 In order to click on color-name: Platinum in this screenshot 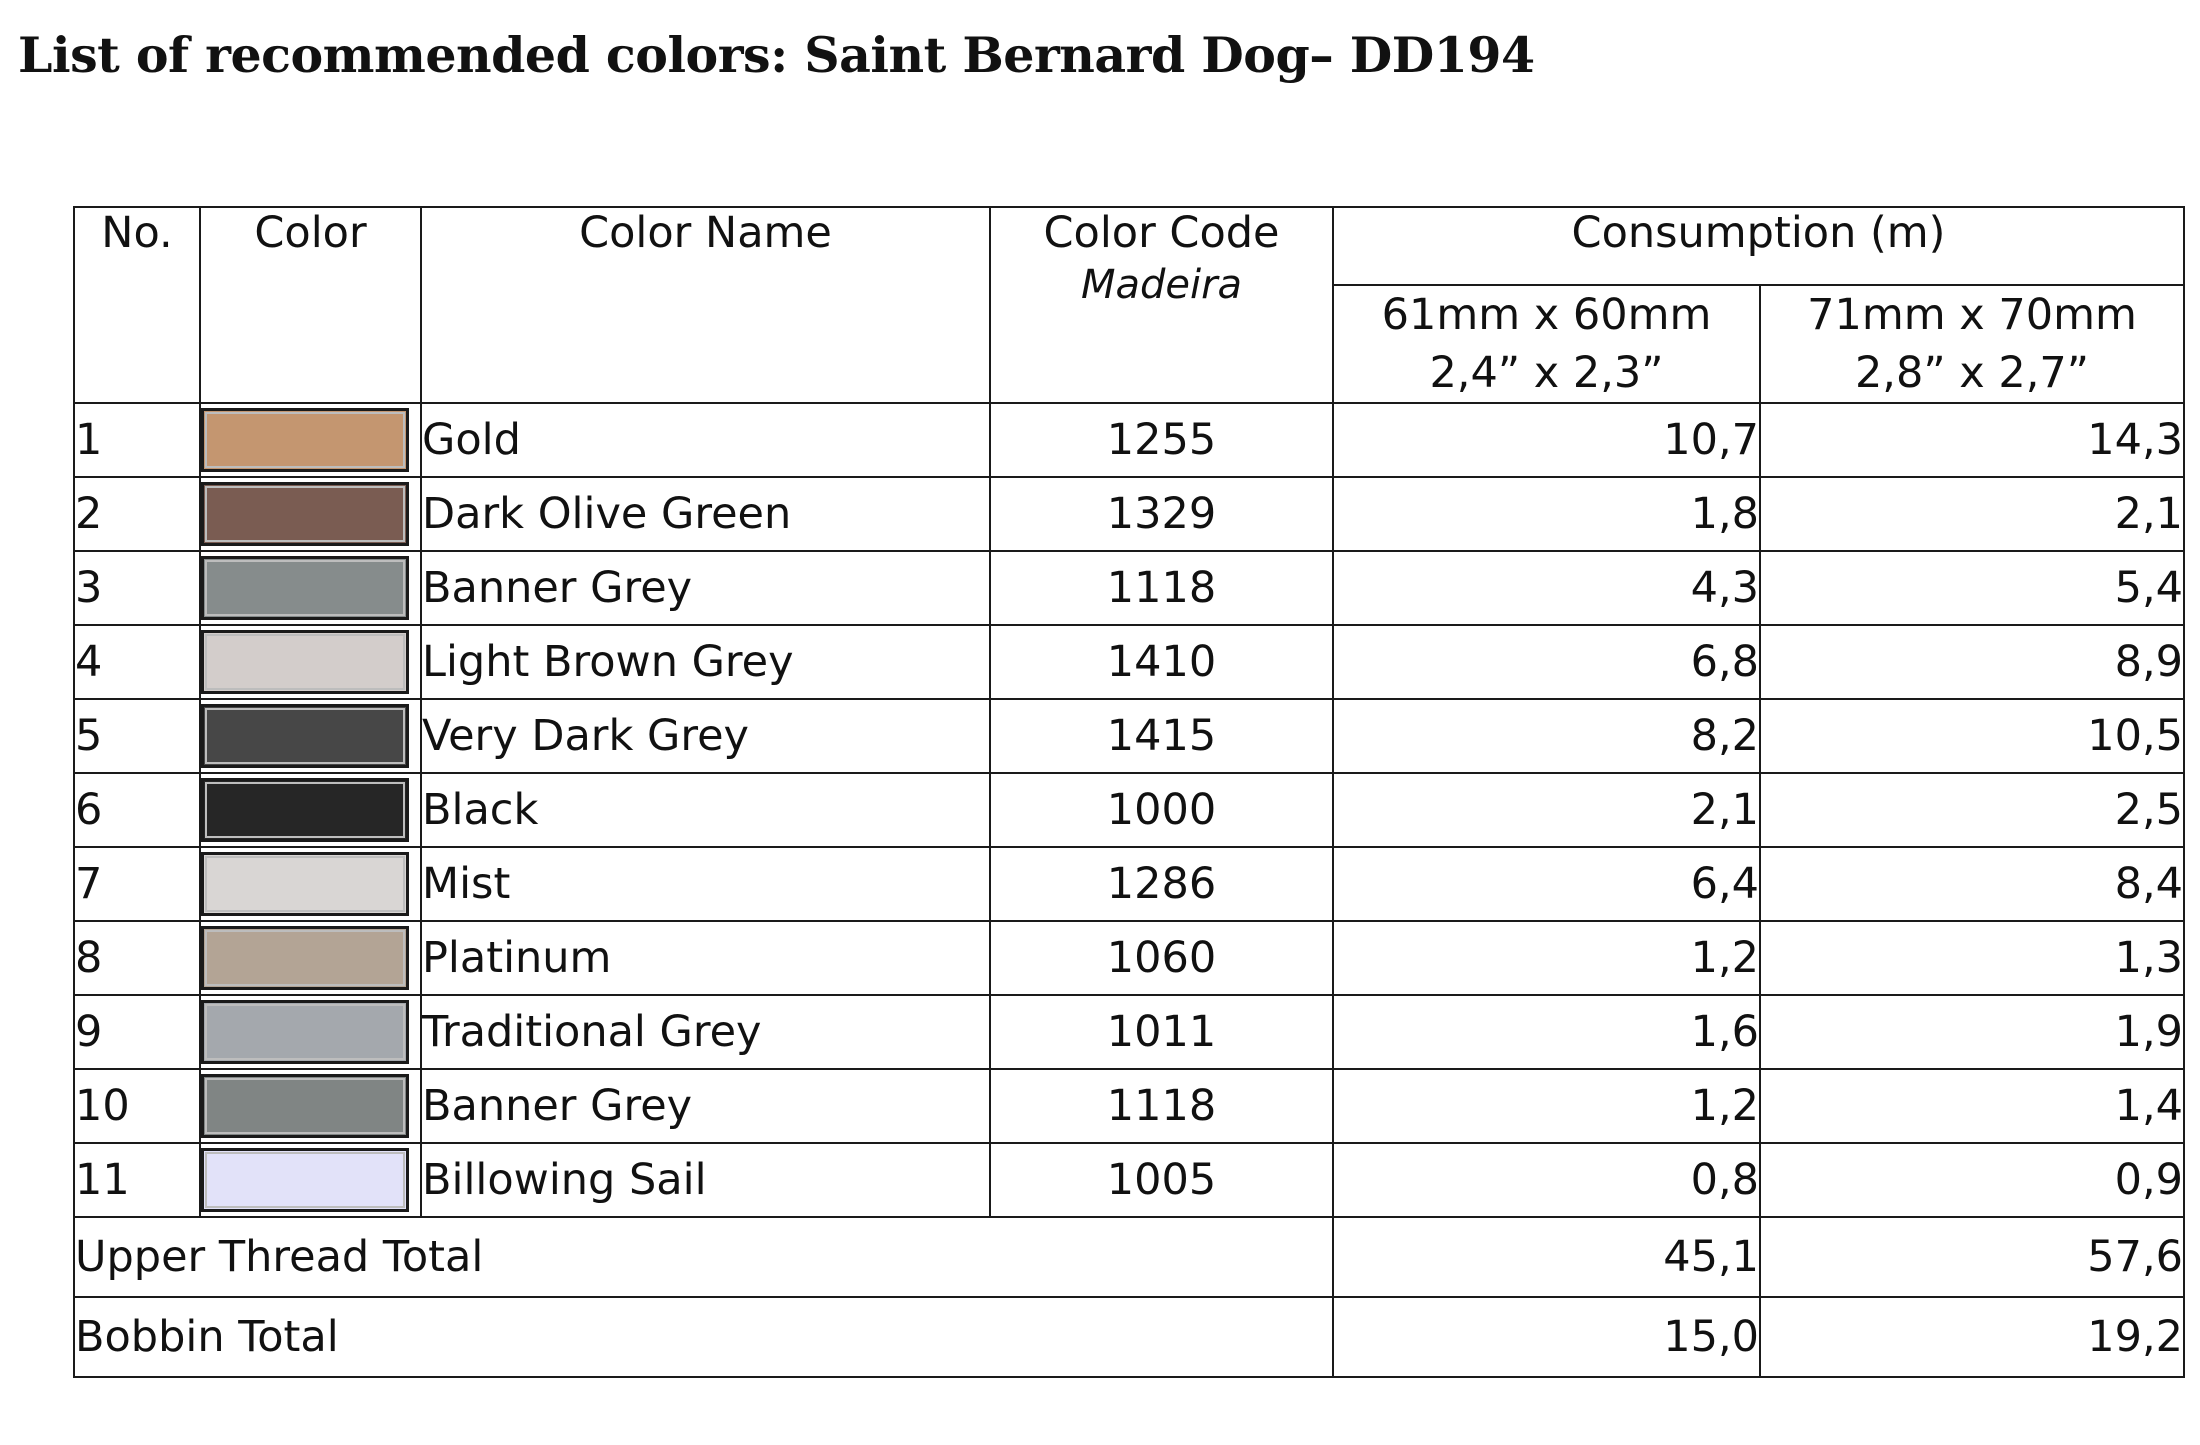, I will do `click(705, 958)`.